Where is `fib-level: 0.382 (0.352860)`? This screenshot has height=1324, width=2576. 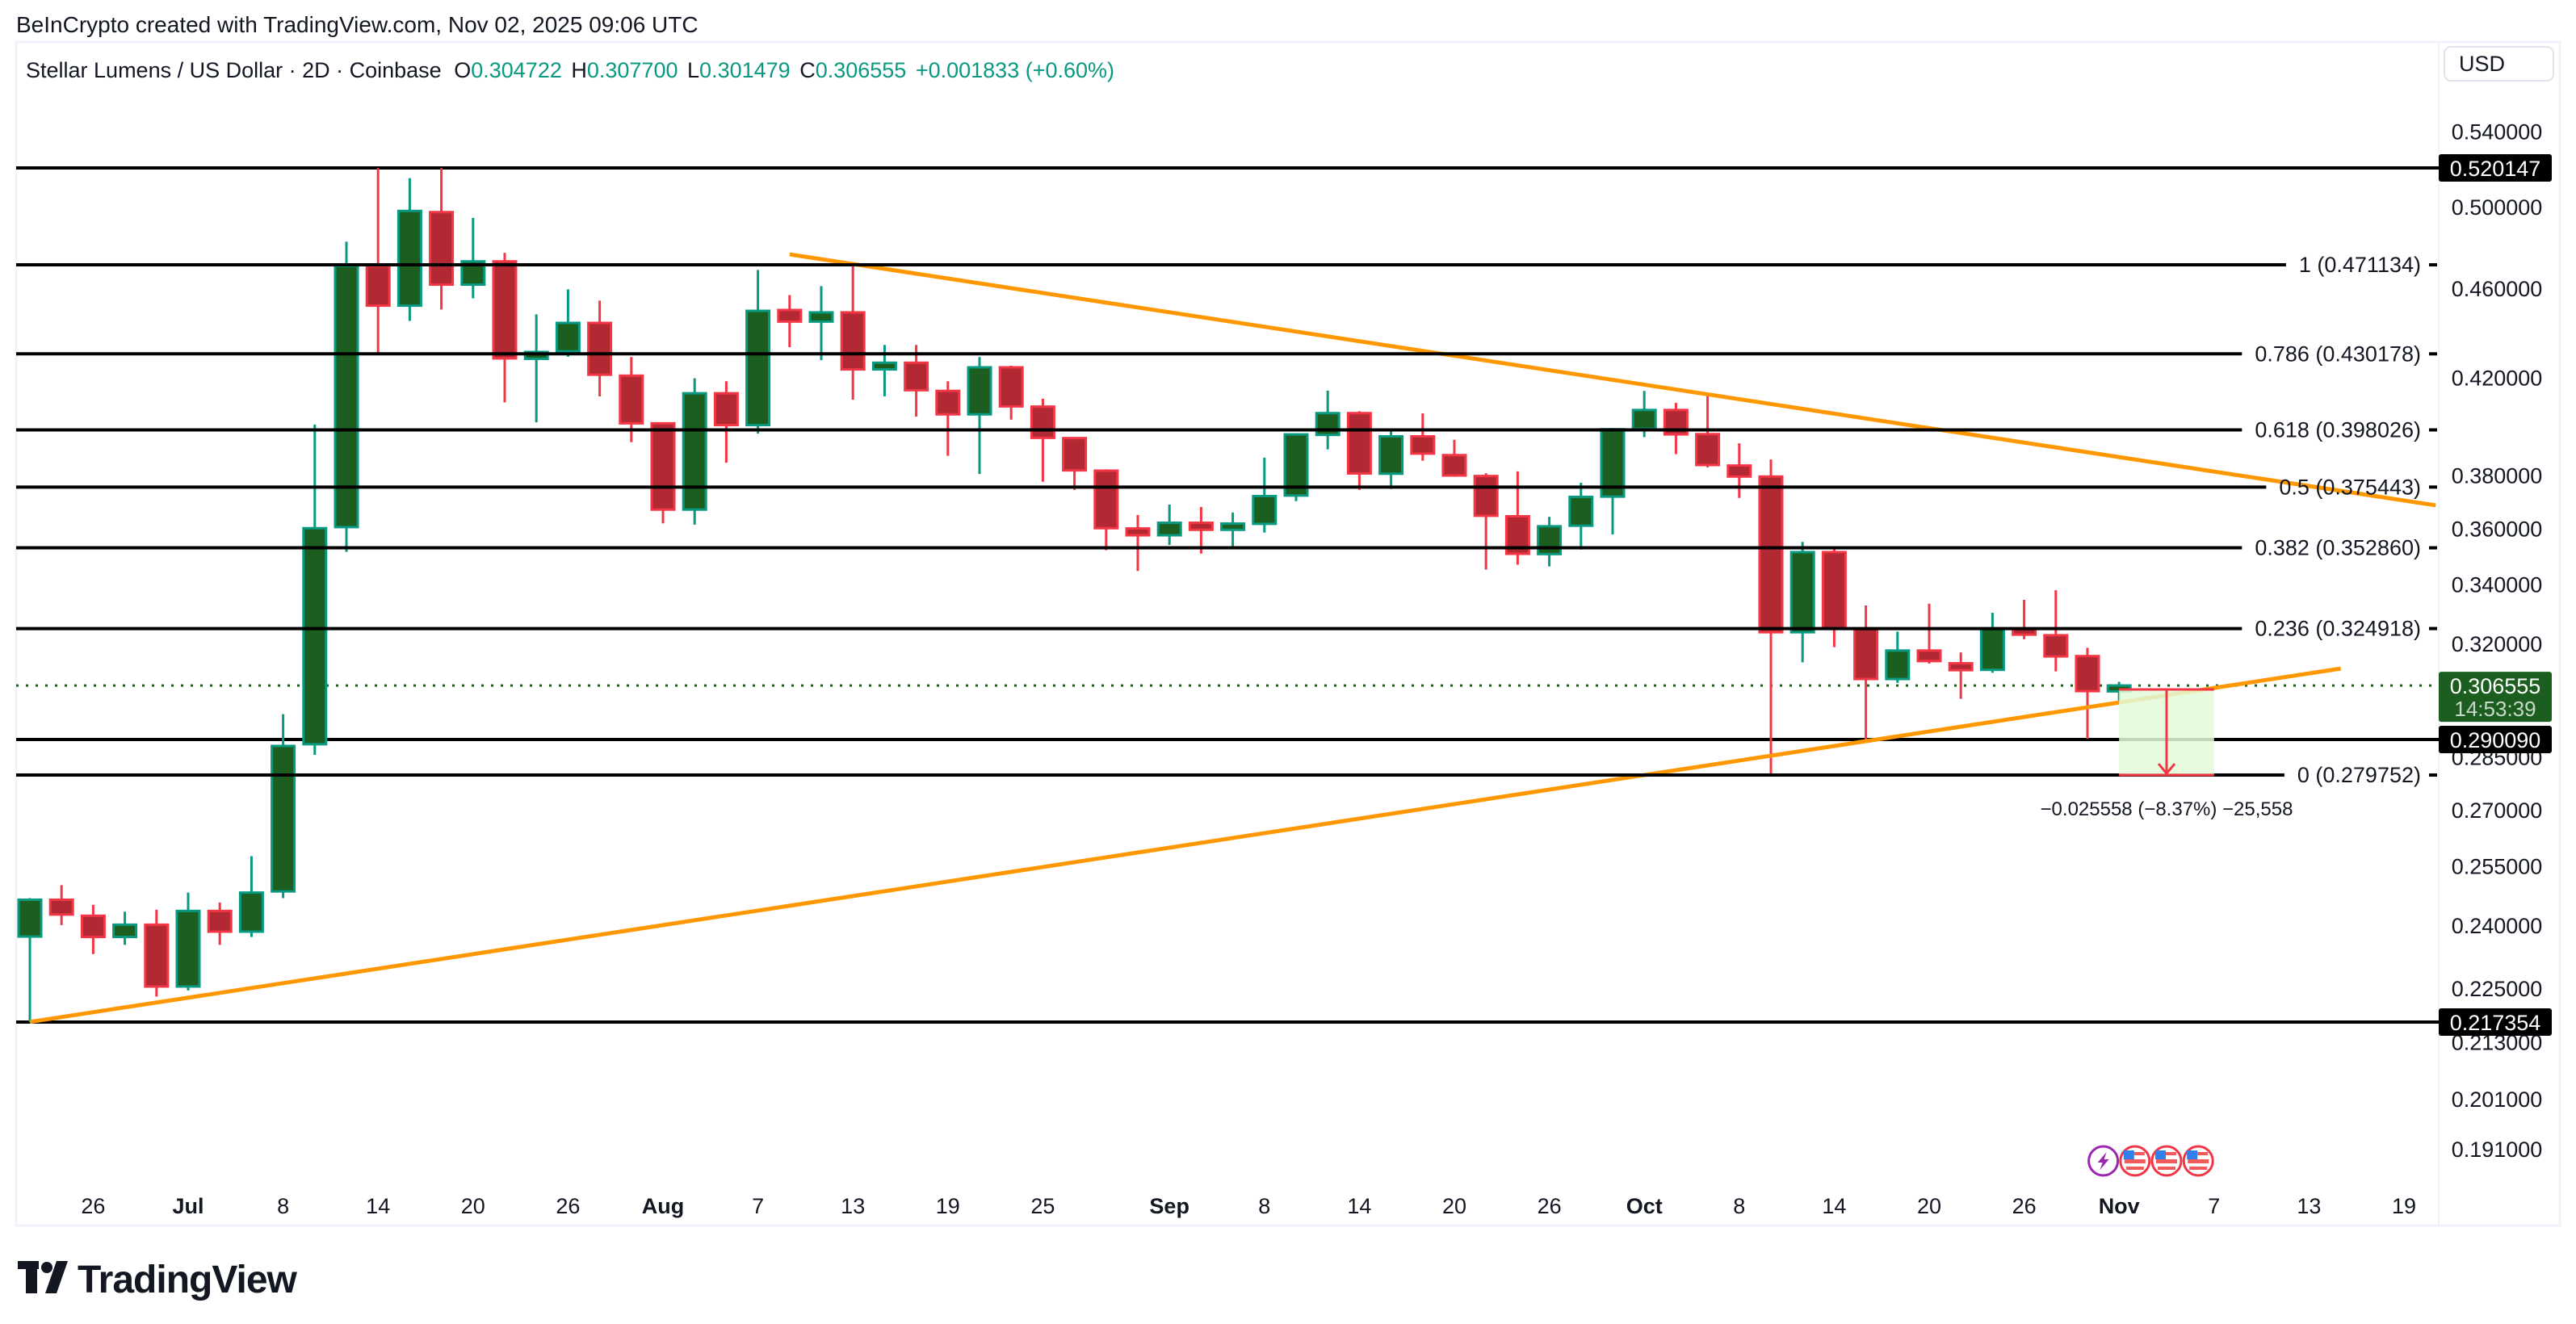
fib-level: 0.382 (0.352860) is located at coordinates (1226, 548).